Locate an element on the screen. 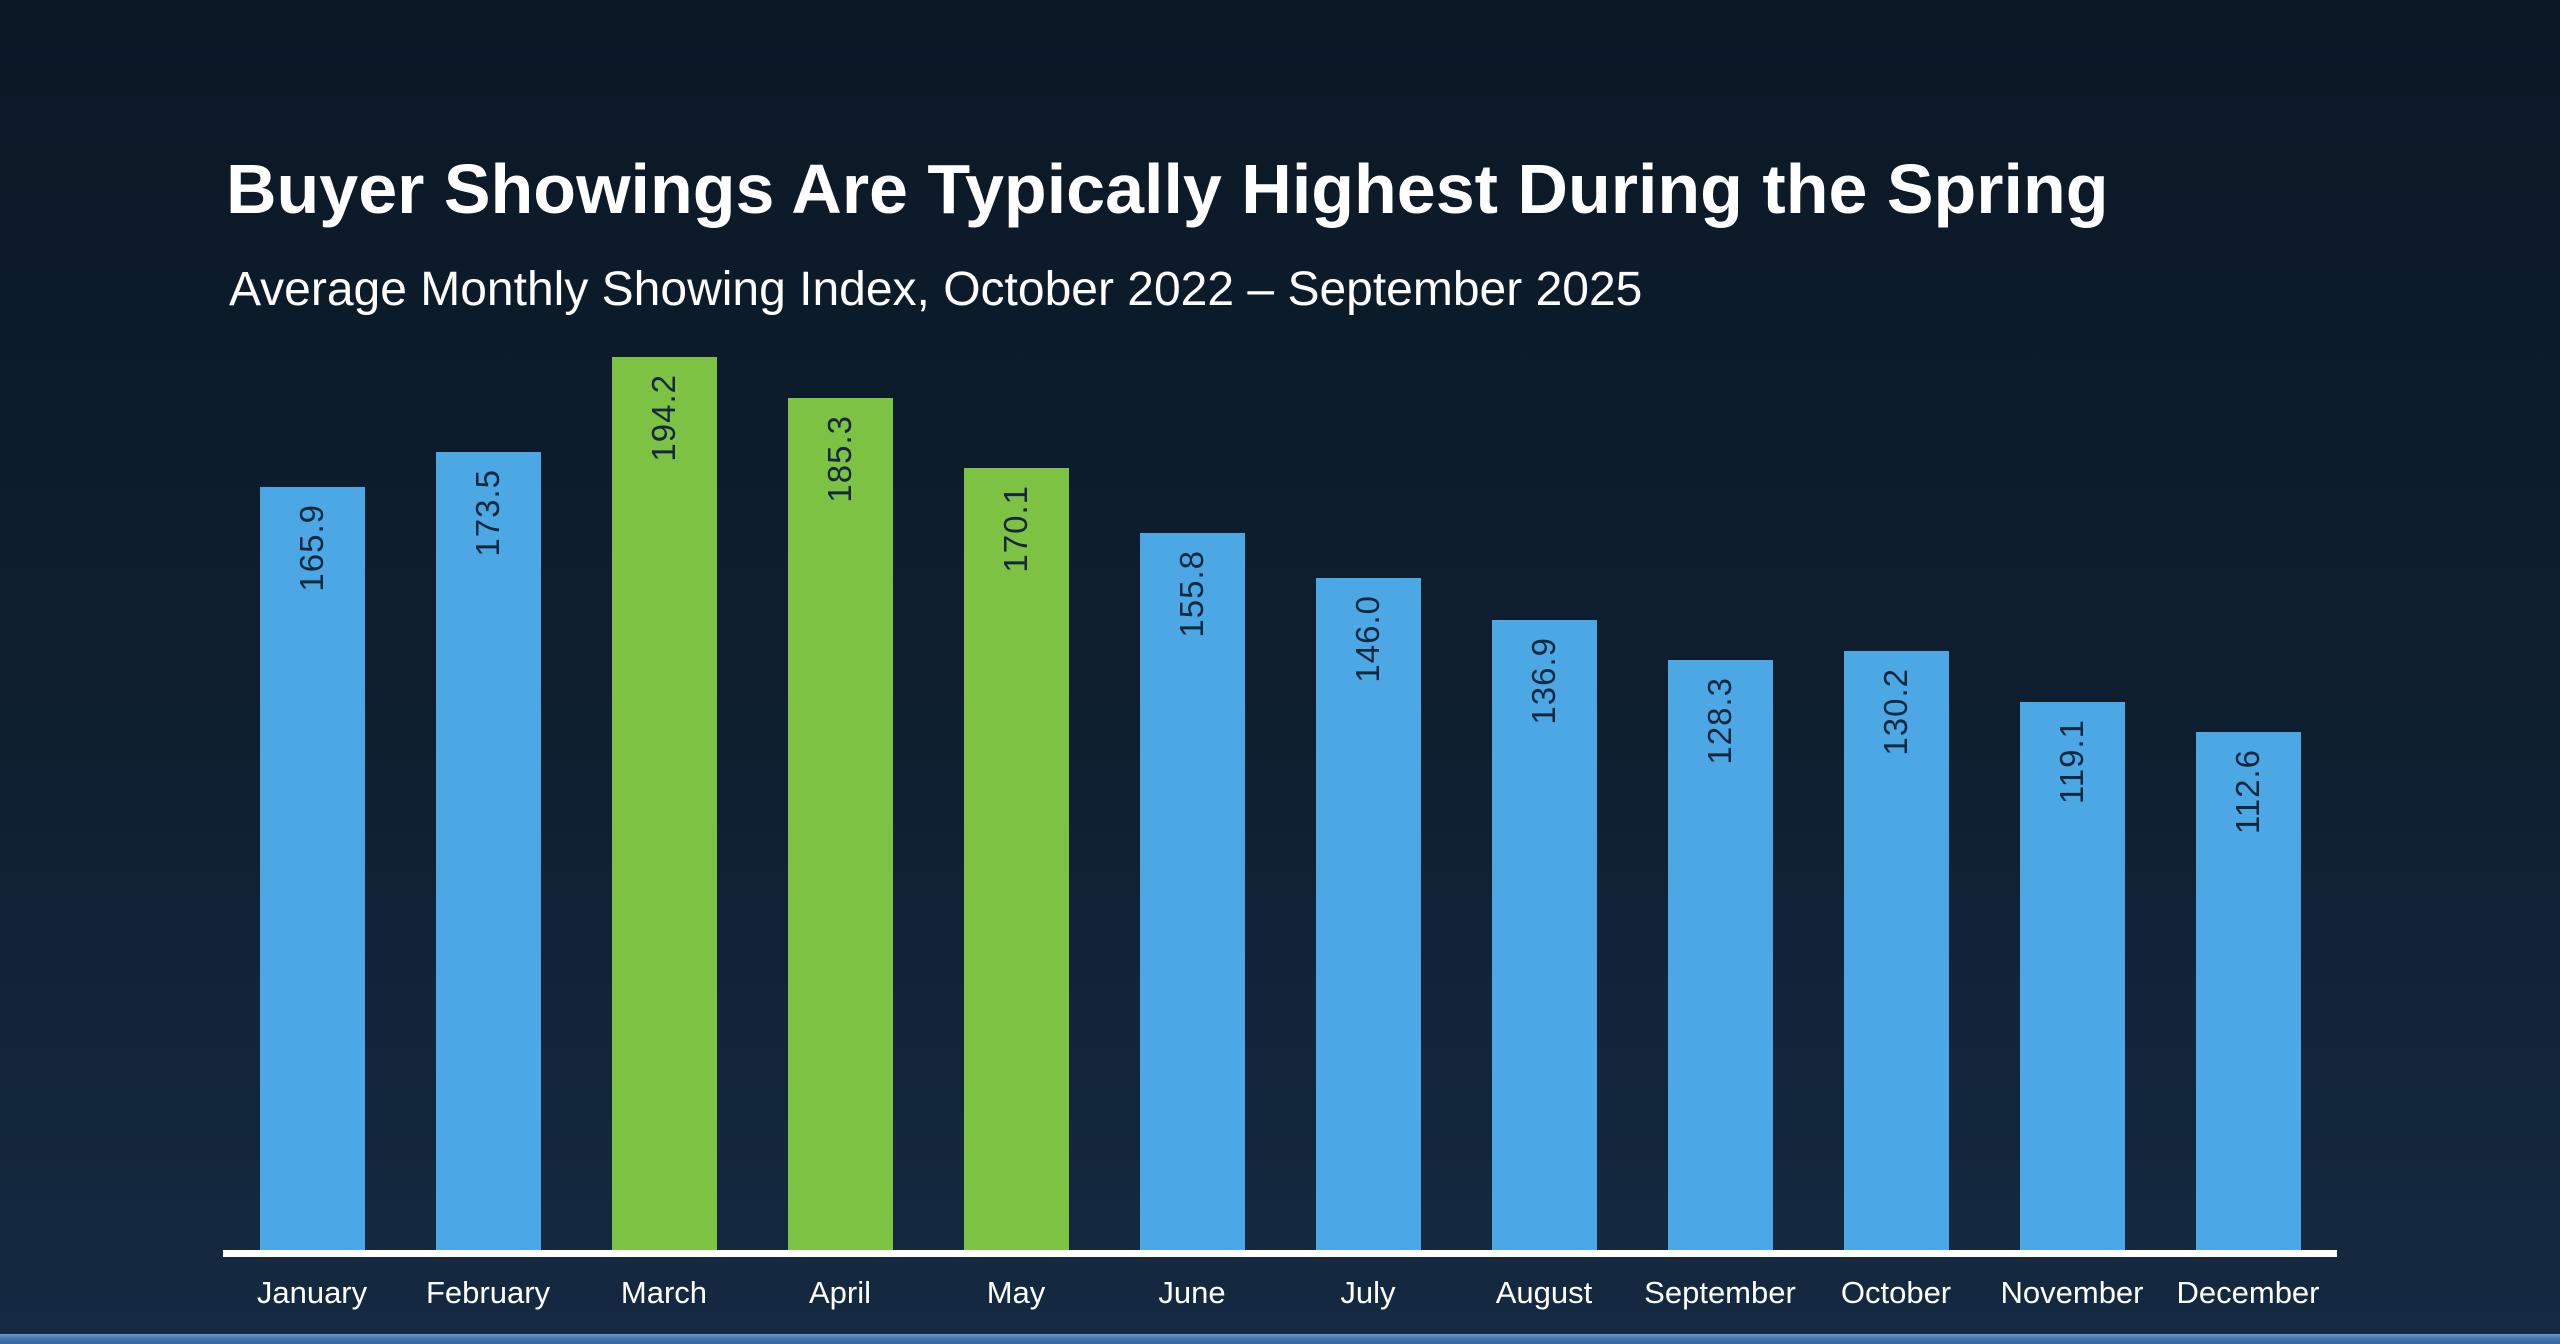  bar-slot-april: 185.3 is located at coordinates (840, 790).